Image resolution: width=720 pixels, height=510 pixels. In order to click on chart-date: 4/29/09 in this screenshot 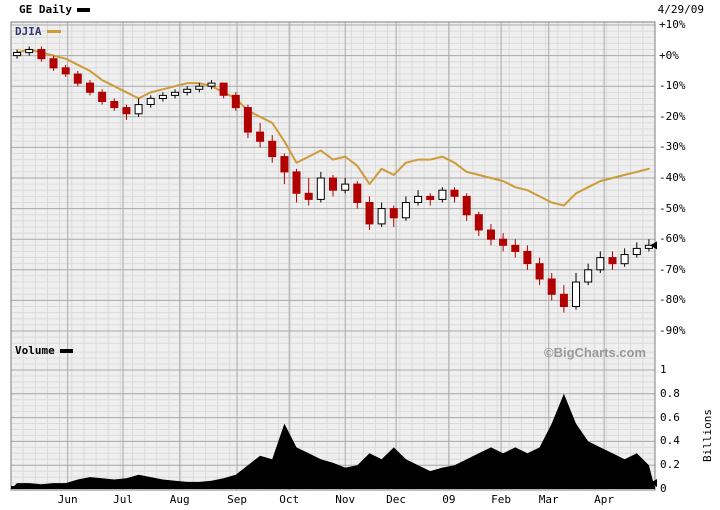, I will do `click(680, 9)`.